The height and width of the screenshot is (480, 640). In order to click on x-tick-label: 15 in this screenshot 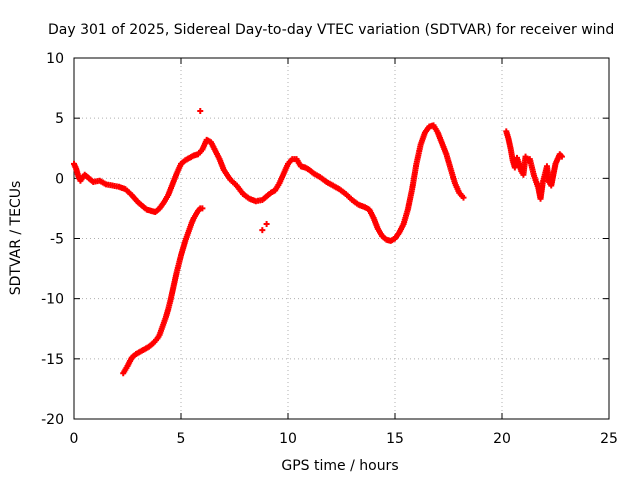, I will do `click(395, 439)`.